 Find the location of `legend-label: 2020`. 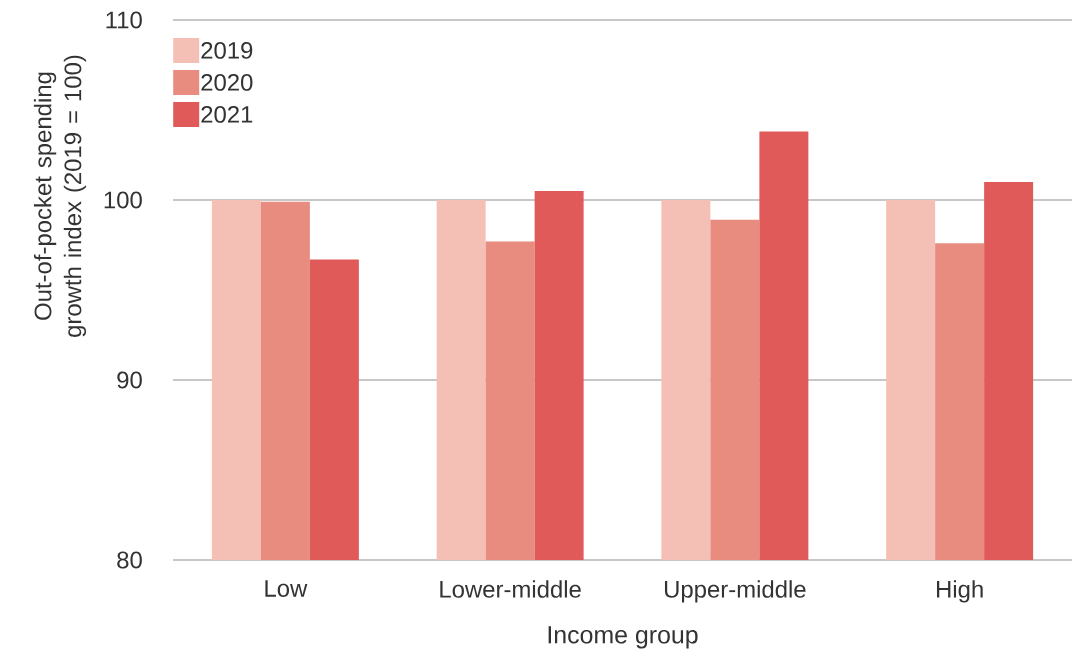

legend-label: 2020 is located at coordinates (227, 82).